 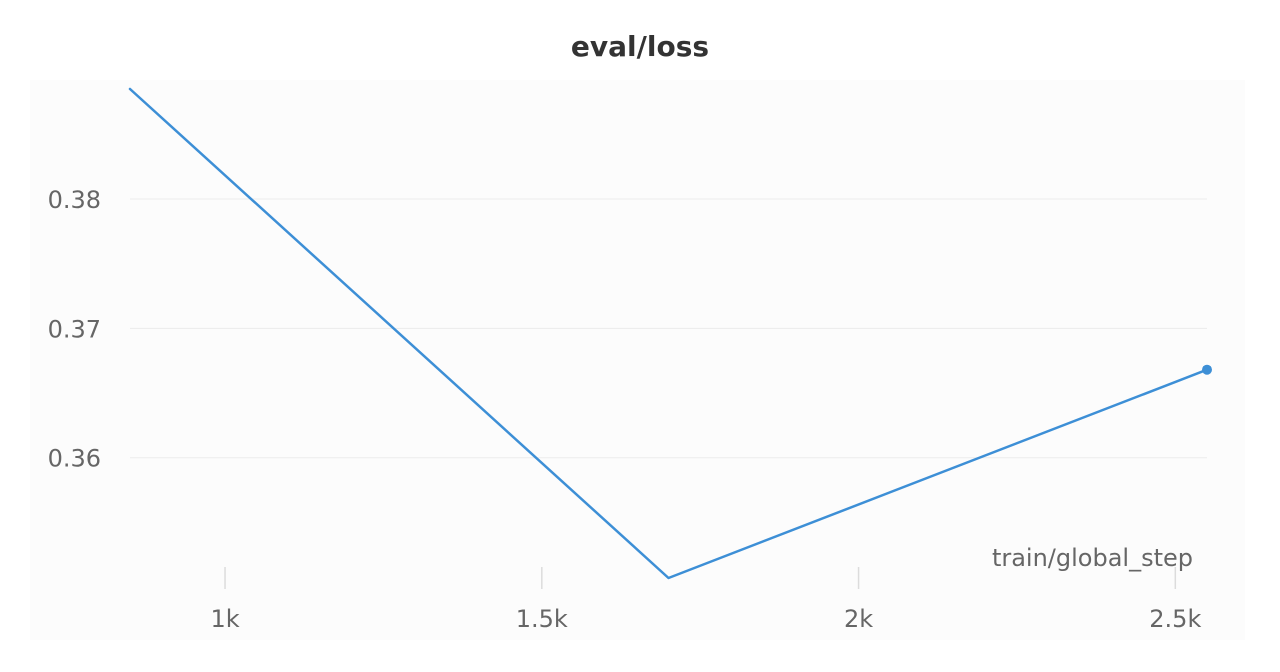 What do you see at coordinates (1092, 558) in the screenshot?
I see `x-axis-label: train/global_step` at bounding box center [1092, 558].